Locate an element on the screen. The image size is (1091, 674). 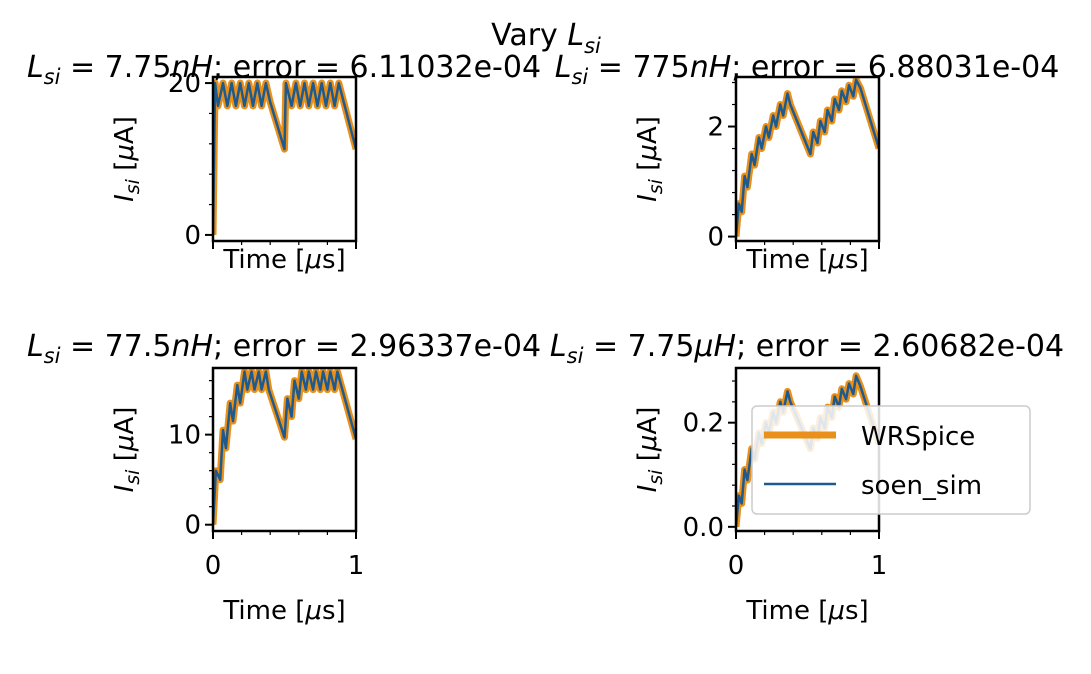
y-tick-label: 0.0 is located at coordinates (703, 528).